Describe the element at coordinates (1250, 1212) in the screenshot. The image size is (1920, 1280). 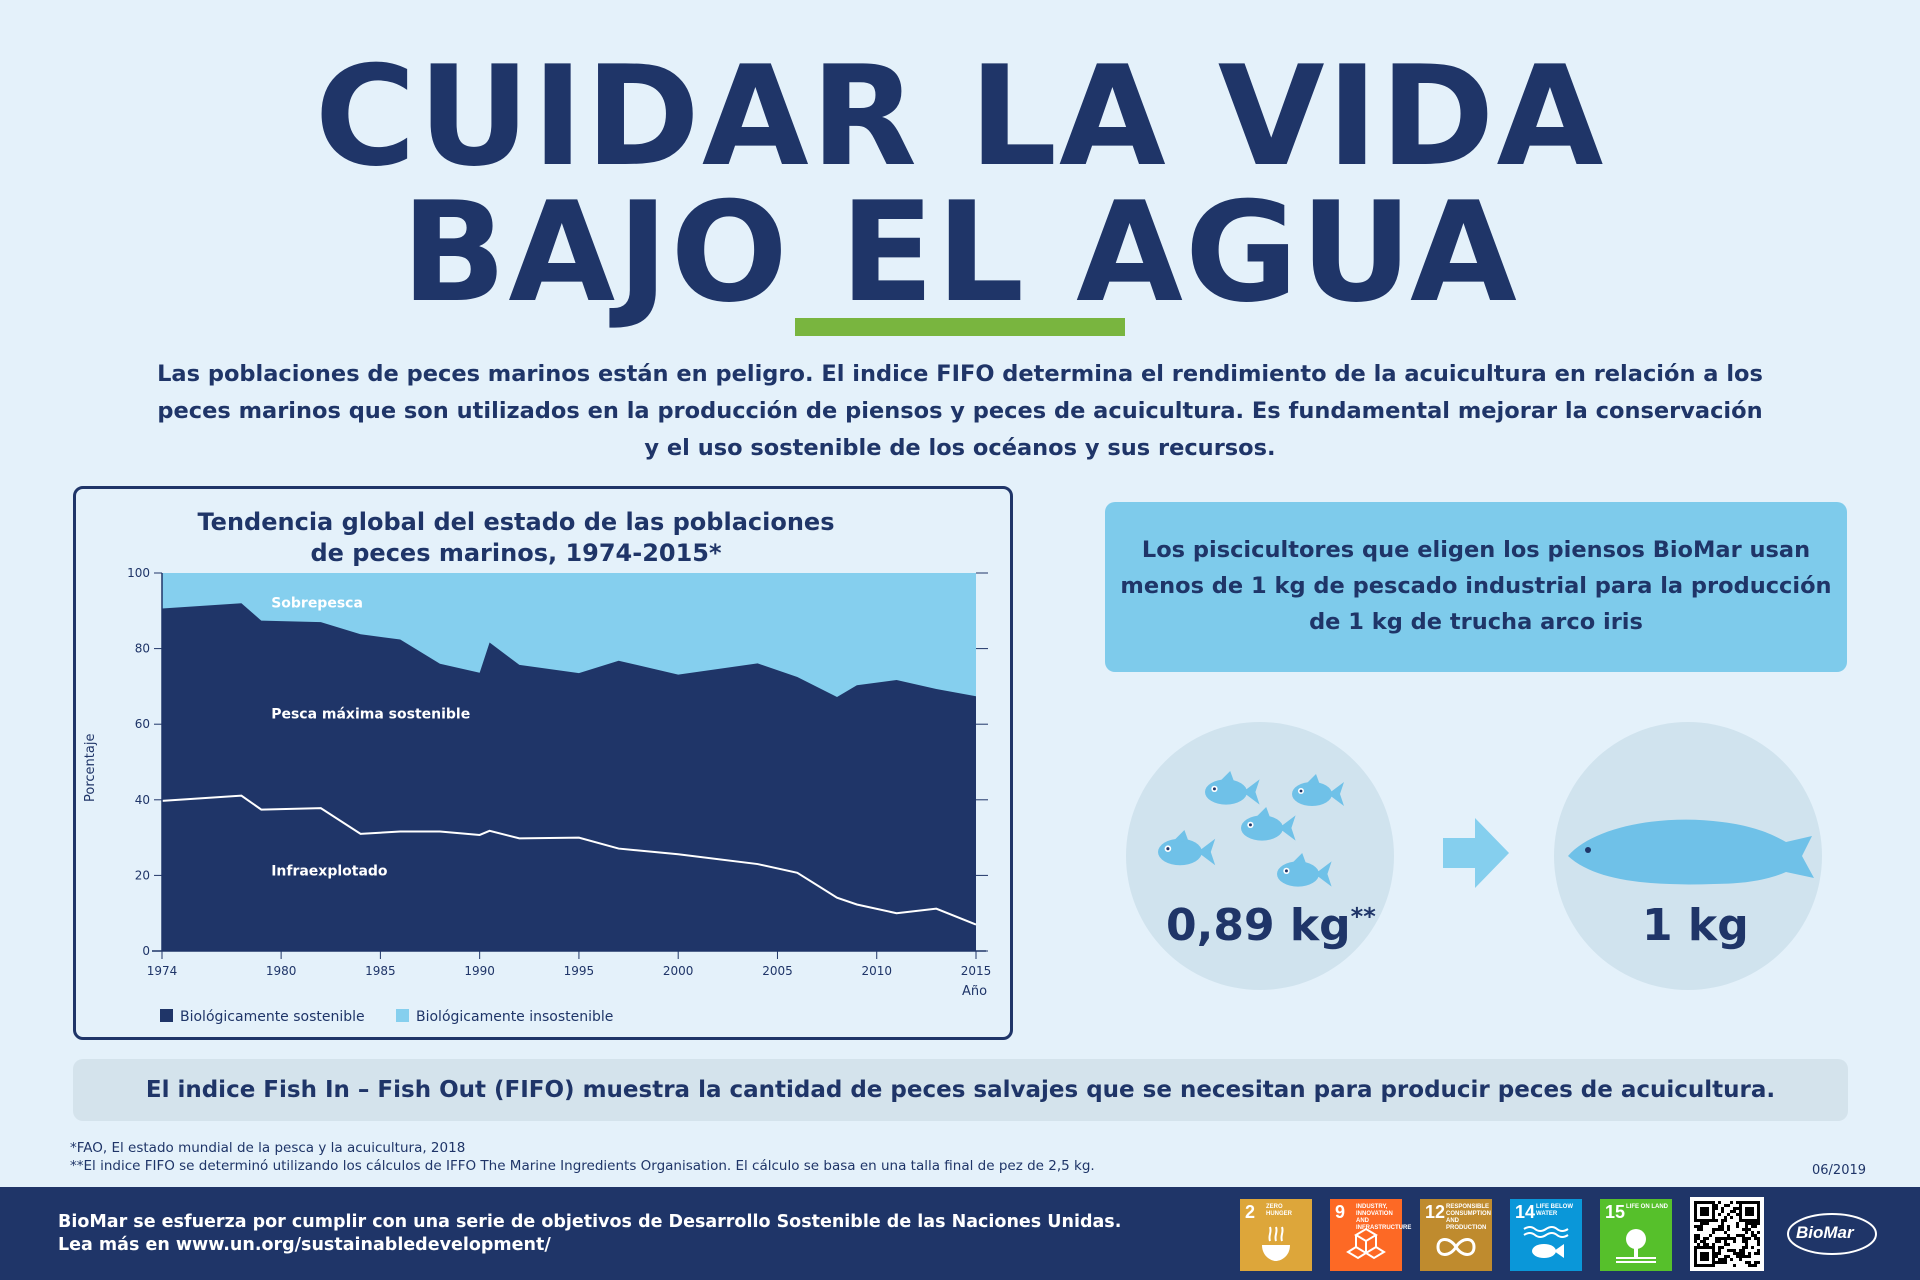
I see `sdg-2-number: 2` at that location.